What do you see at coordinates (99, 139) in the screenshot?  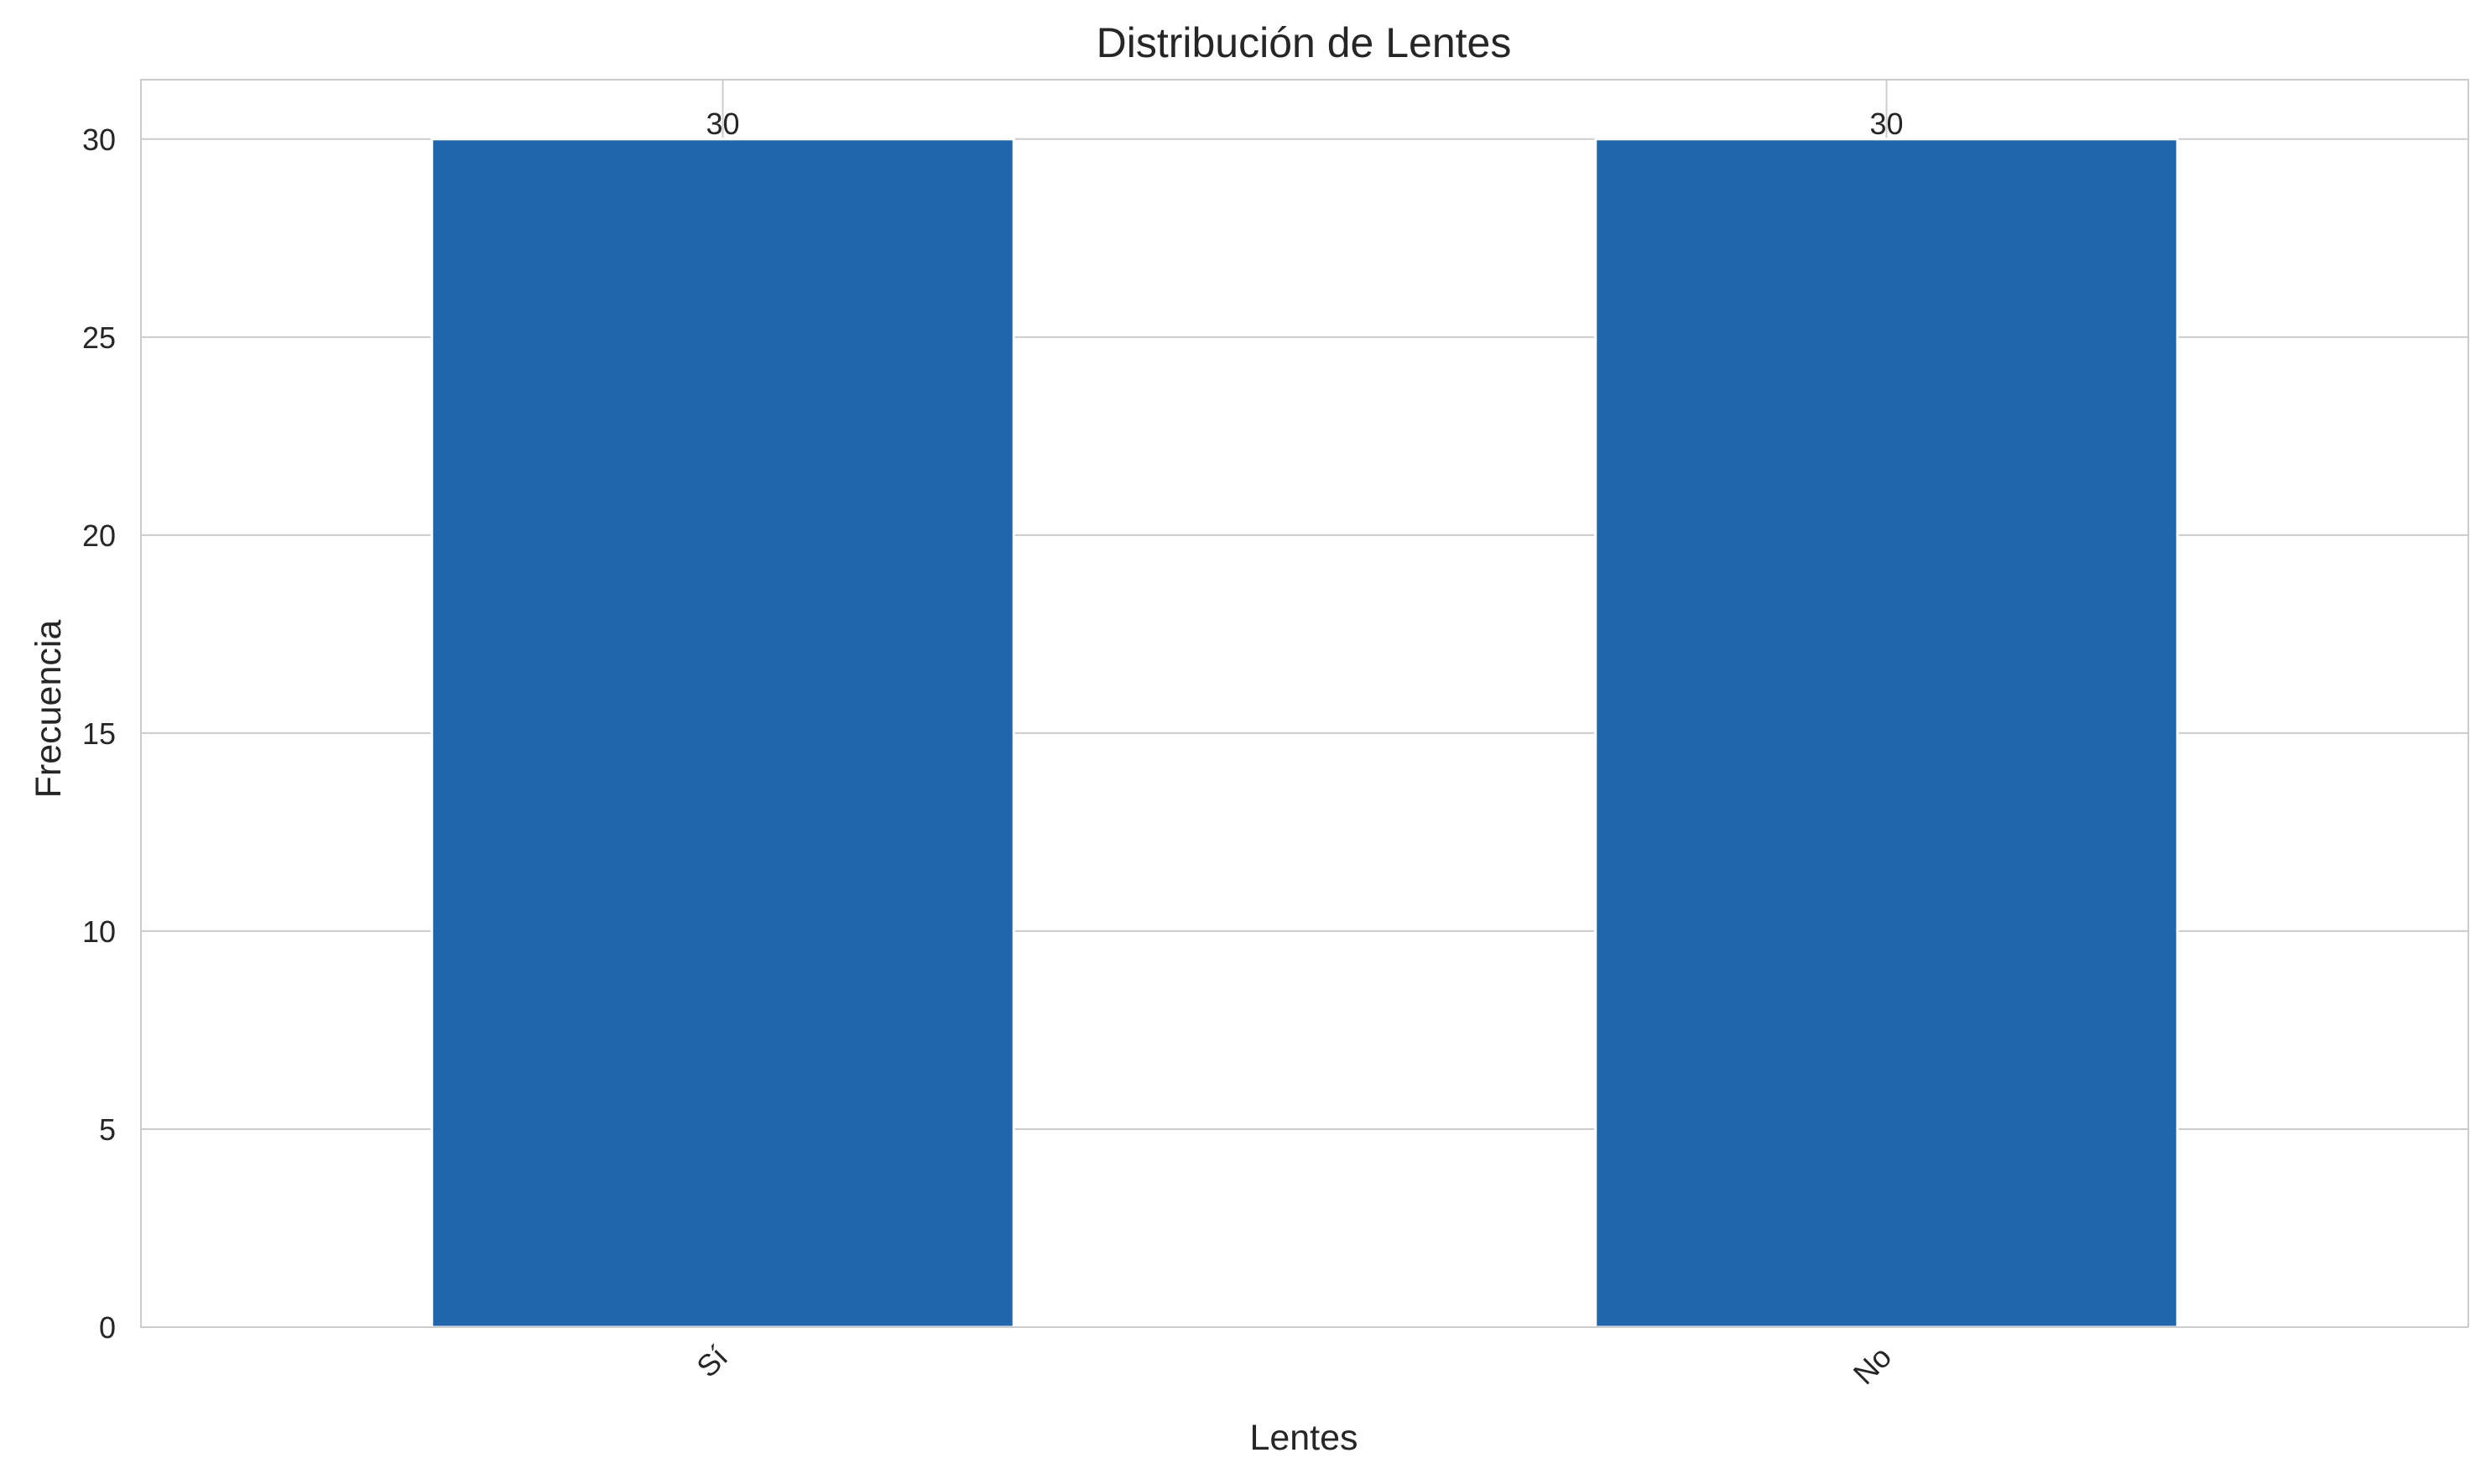 I see `y-tick-label: 30` at bounding box center [99, 139].